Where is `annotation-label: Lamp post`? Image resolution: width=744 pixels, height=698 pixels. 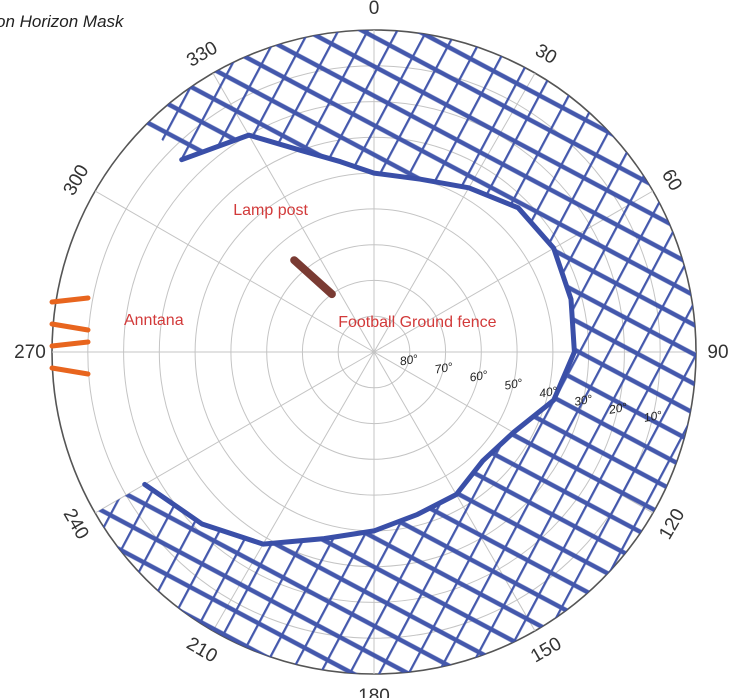
annotation-label: Lamp post is located at coordinates (270, 210).